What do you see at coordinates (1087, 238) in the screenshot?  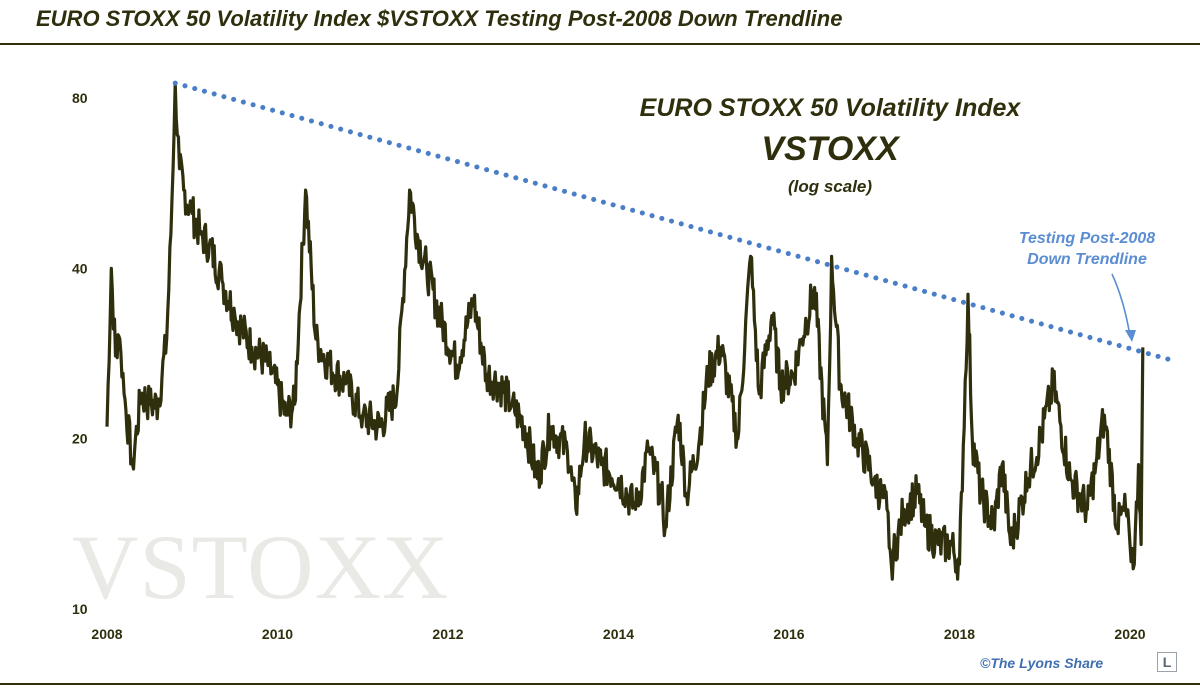 I see `annotation-line-1: Testing Post-2008` at bounding box center [1087, 238].